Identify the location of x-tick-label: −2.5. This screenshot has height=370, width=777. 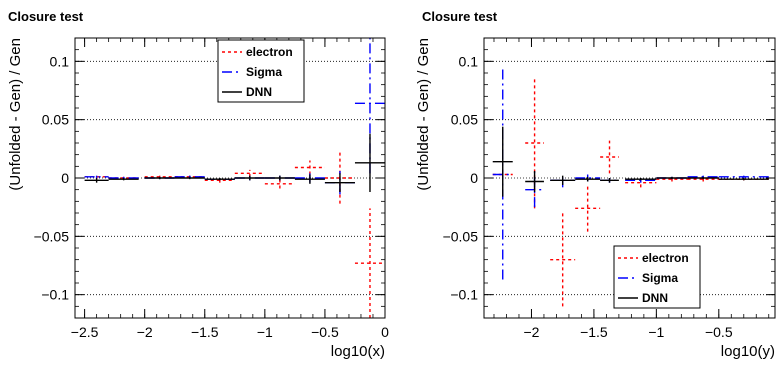
(85, 332).